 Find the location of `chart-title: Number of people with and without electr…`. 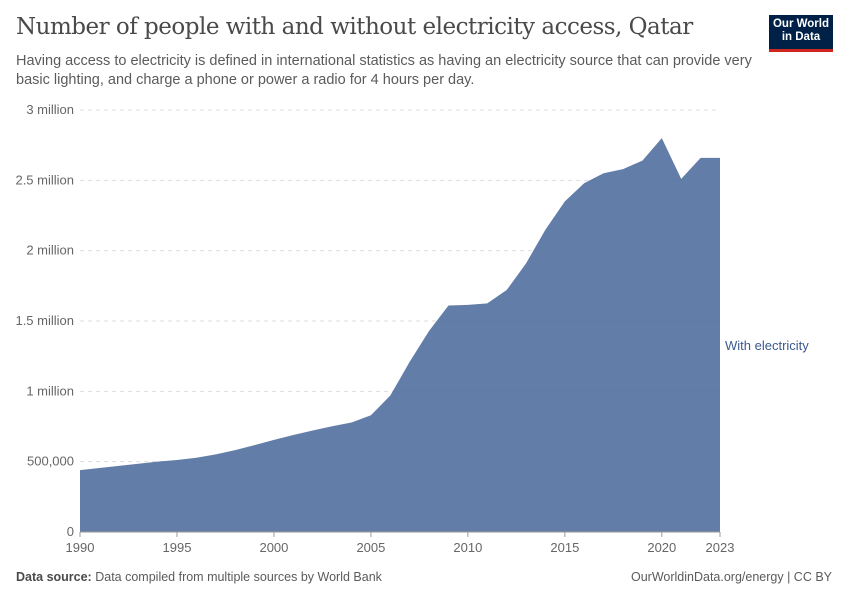

chart-title: Number of people with and without electr… is located at coordinates (354, 27).